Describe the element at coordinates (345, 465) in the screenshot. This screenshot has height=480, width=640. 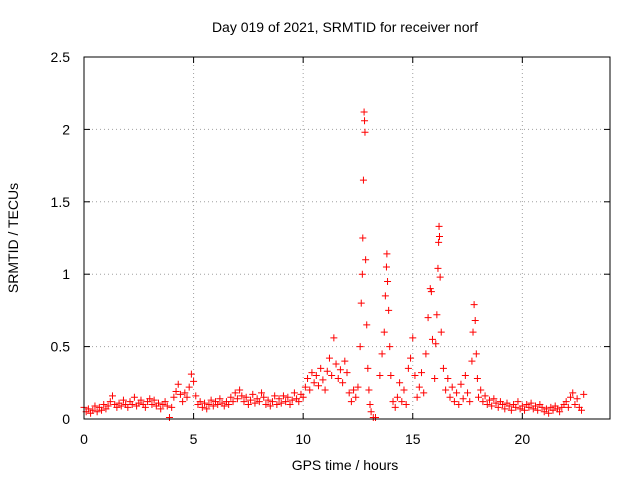
I see `x-axis-label: GPS time / hours` at that location.